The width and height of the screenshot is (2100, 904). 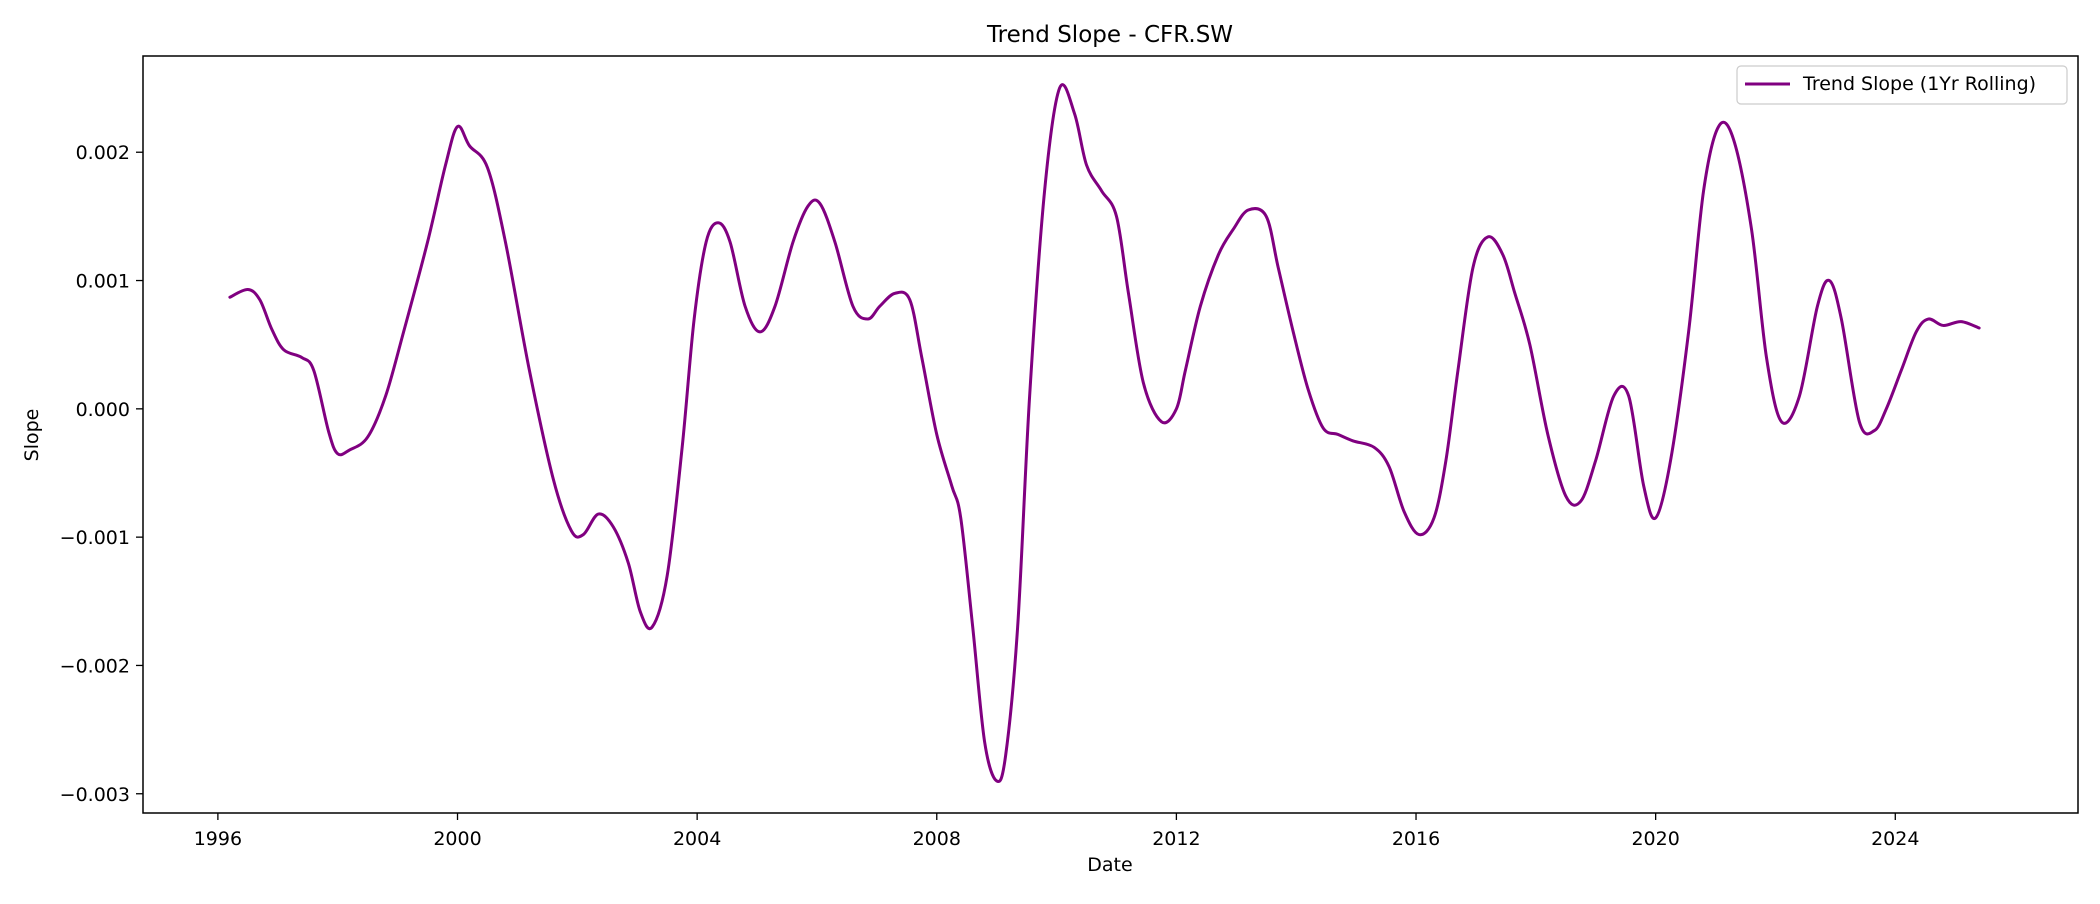 What do you see at coordinates (103, 282) in the screenshot?
I see `y-tick-label: 0.001` at bounding box center [103, 282].